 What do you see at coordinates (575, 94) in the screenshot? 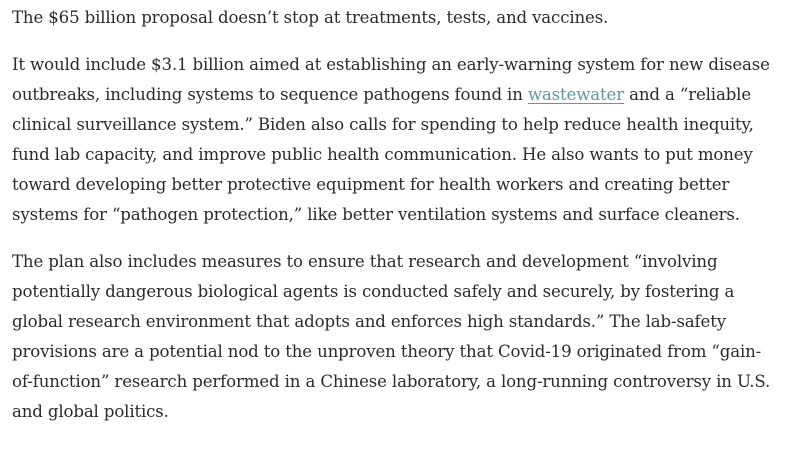
I see `wastewater-link: wastewater` at bounding box center [575, 94].